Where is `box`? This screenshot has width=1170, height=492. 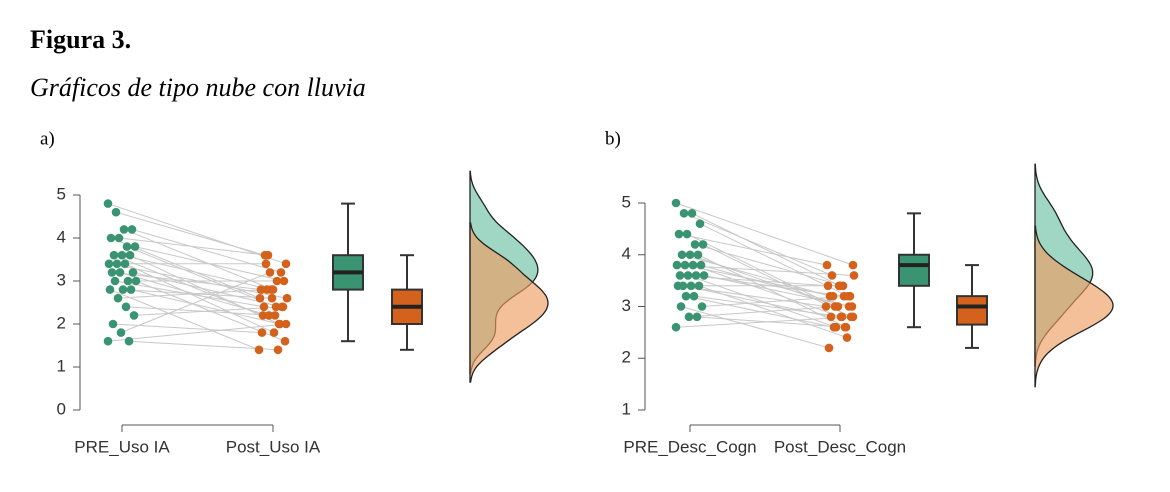
box is located at coordinates (914, 270).